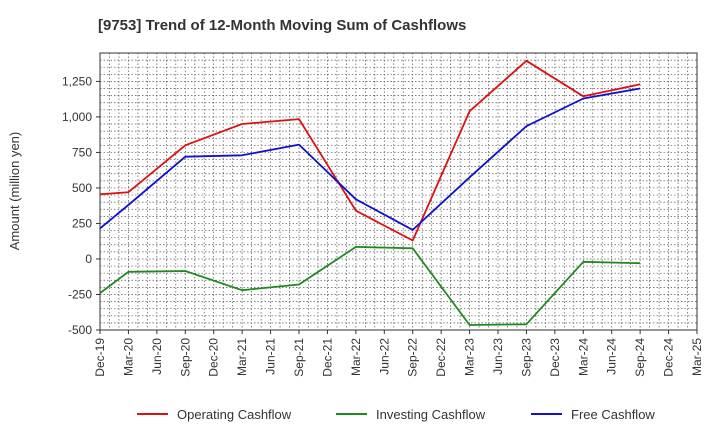 This screenshot has height=440, width=720. What do you see at coordinates (555, 357) in the screenshot?
I see `x-tick-label: Dec-23` at bounding box center [555, 357].